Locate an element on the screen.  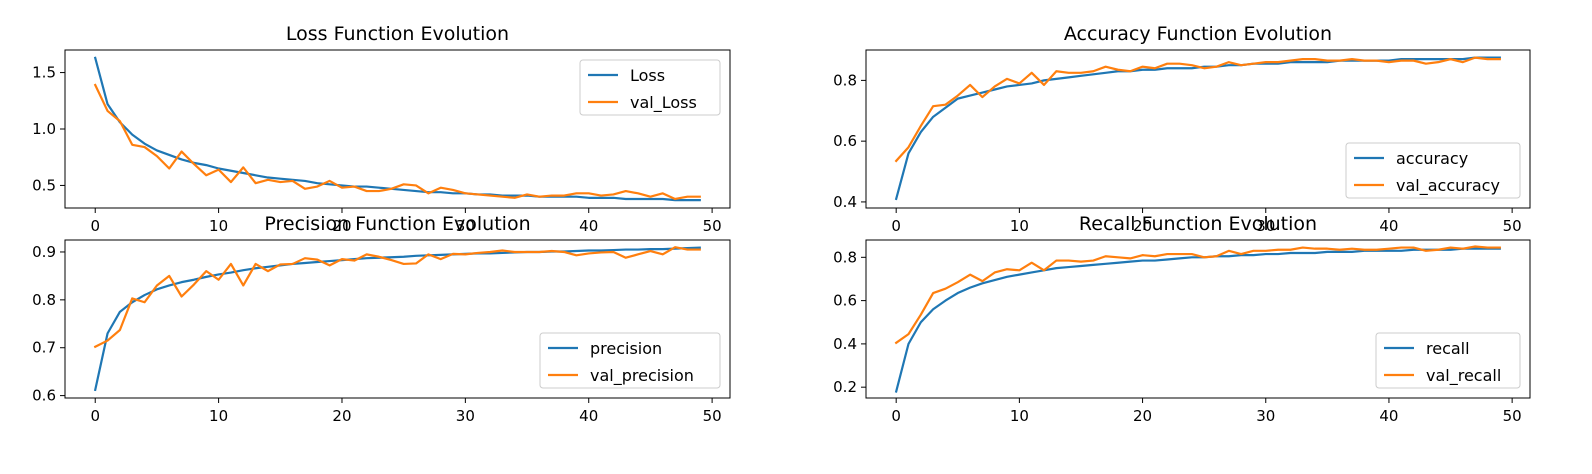
series-line-val_accuracy is located at coordinates (1197, 109).